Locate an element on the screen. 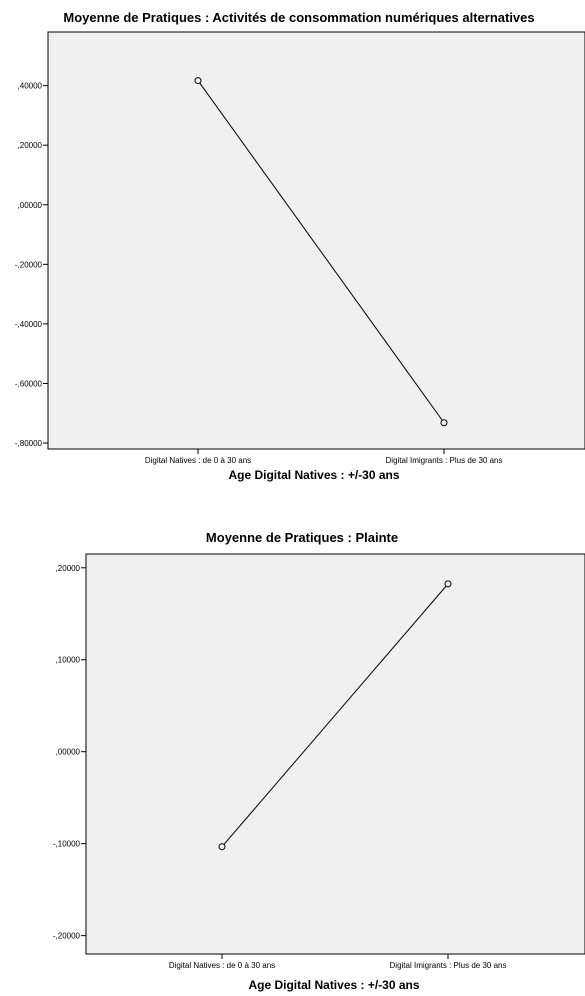 Image resolution: width=585 pixels, height=996 pixels. y-tick-label: -,40000 is located at coordinates (29, 324).